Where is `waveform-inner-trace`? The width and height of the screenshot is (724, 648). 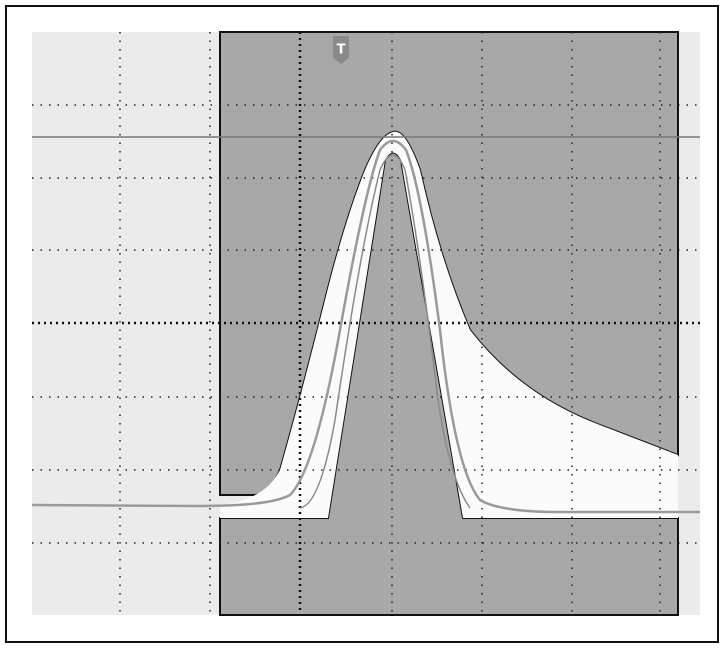
waveform-inner-trace is located at coordinates (385, 331).